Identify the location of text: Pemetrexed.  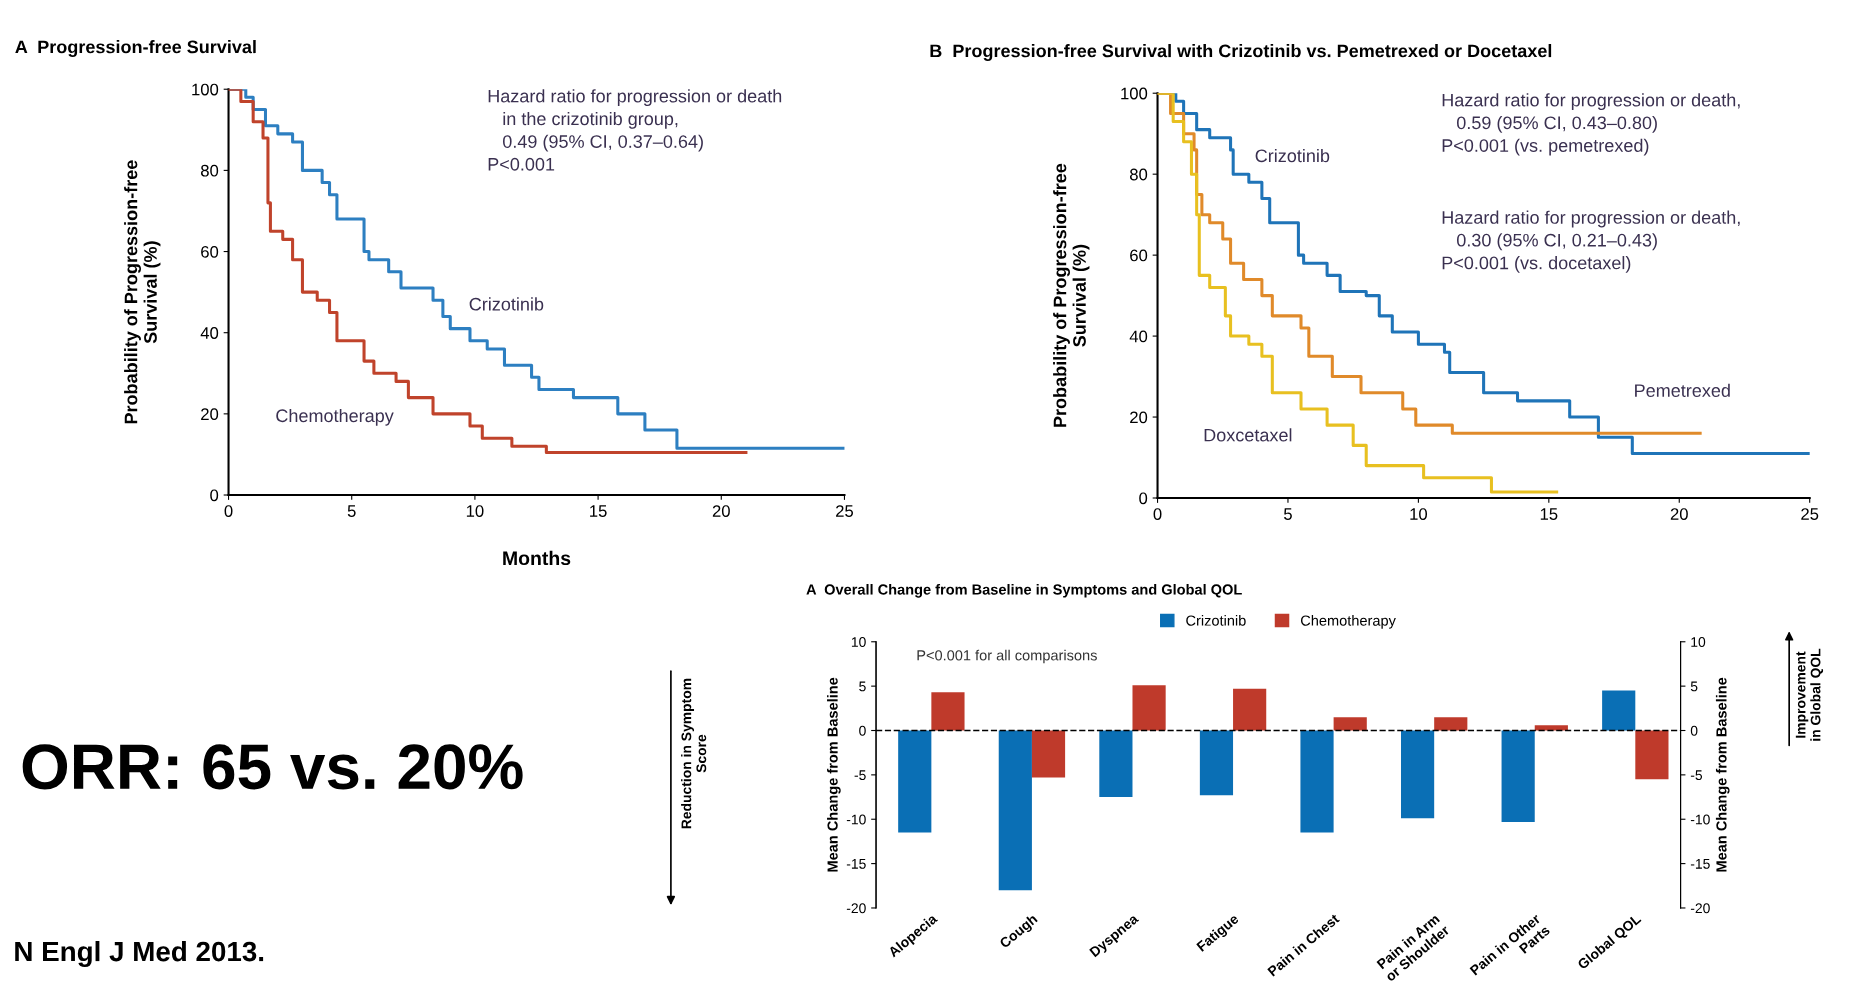
(1682, 390).